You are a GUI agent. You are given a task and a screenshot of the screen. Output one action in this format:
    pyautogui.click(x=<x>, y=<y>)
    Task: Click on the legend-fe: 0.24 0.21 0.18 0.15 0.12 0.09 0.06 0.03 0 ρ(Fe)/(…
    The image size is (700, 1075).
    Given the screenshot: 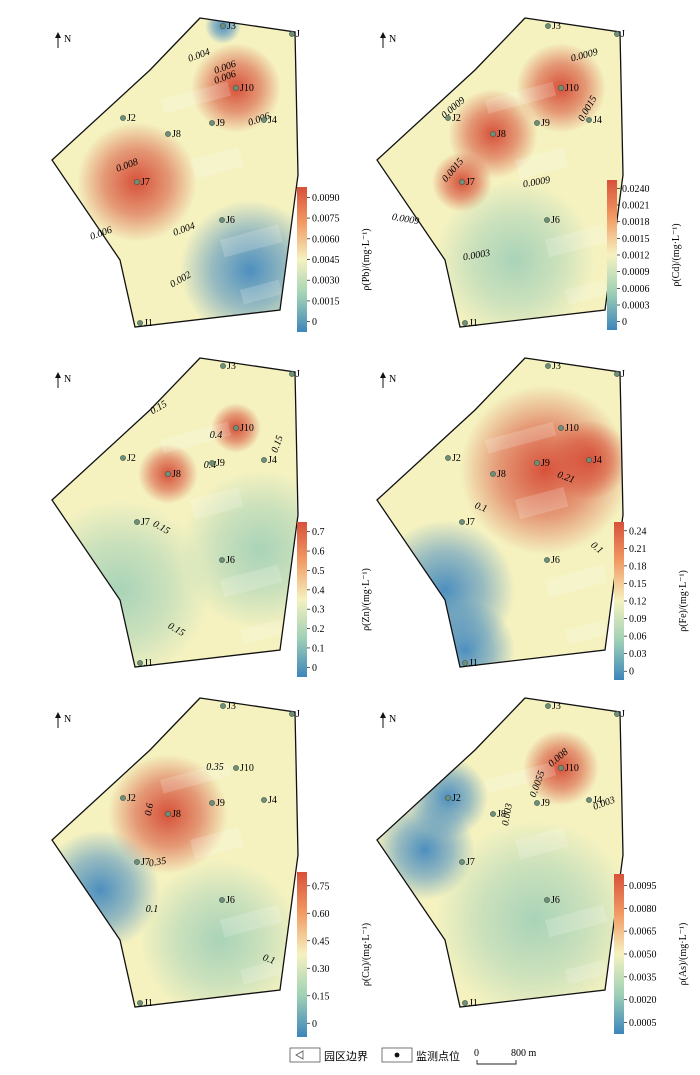 What is the action you would take?
    pyautogui.click(x=651, y=601)
    